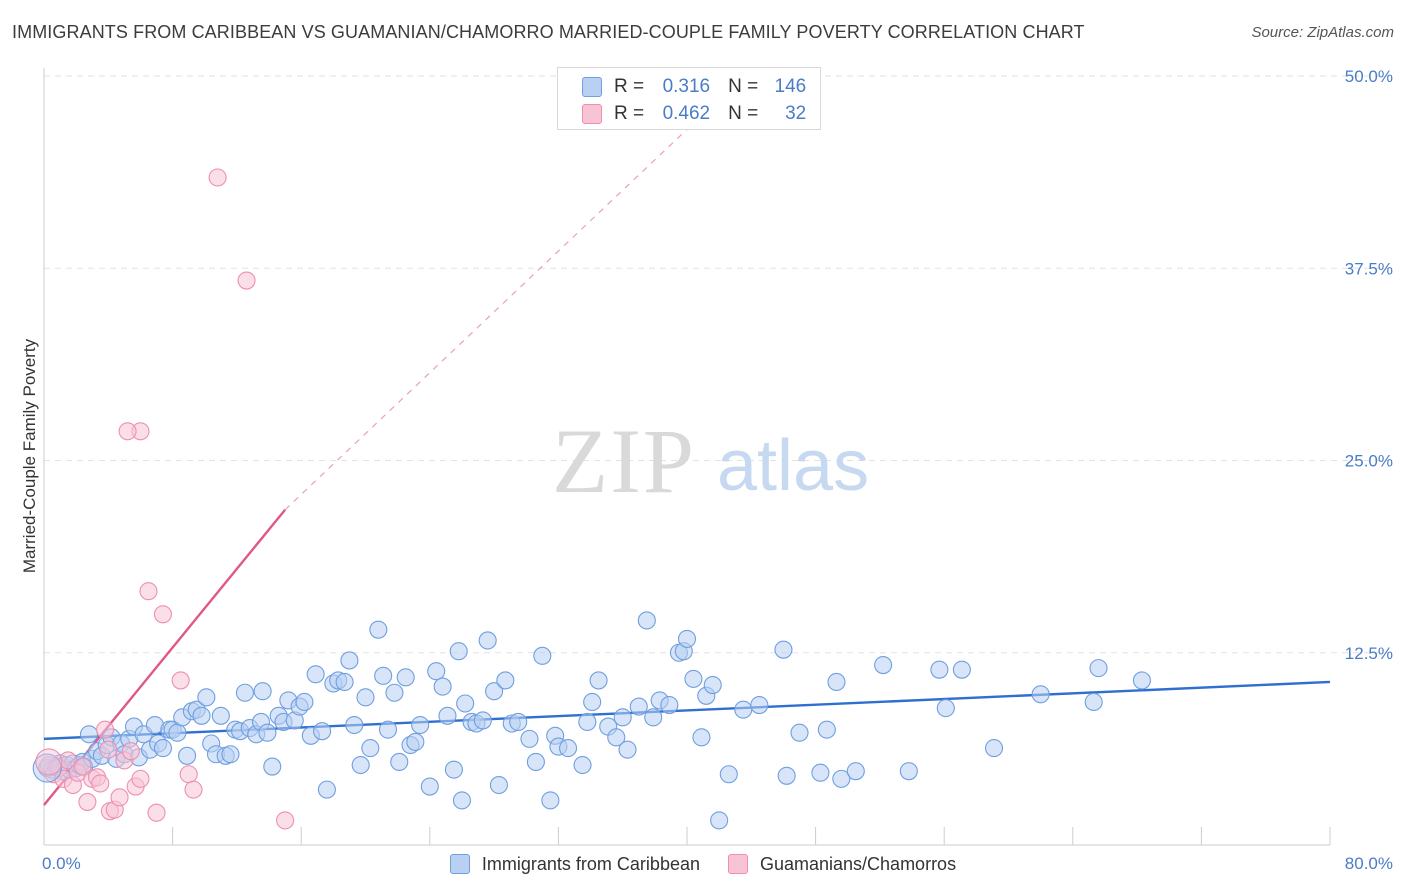  What do you see at coordinates (1369, 461) in the screenshot?
I see `y-tick-label: 25.0%` at bounding box center [1369, 461].